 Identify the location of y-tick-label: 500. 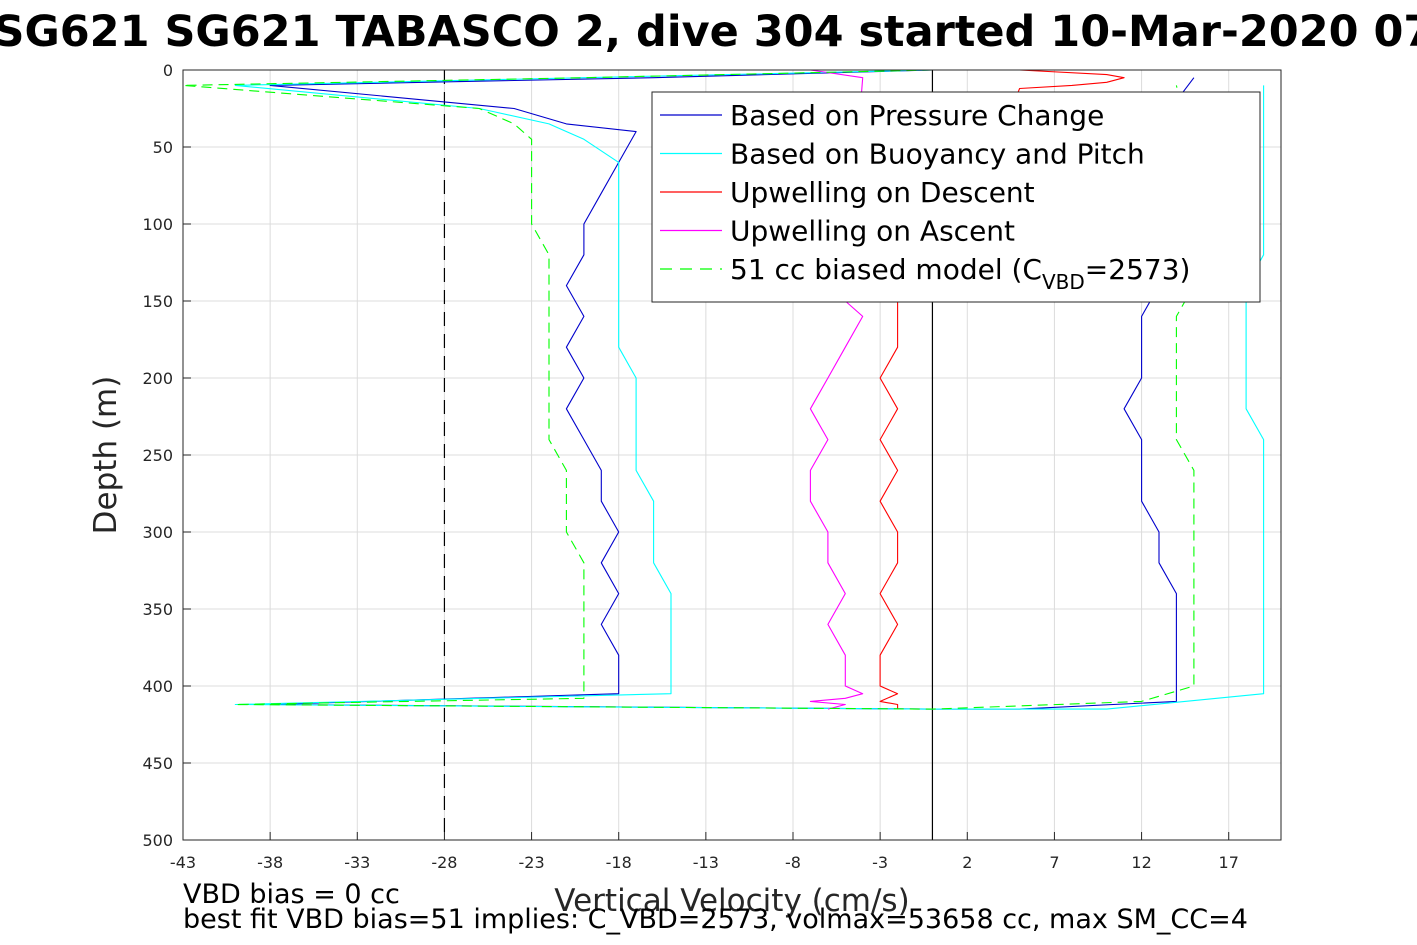
(157, 840).